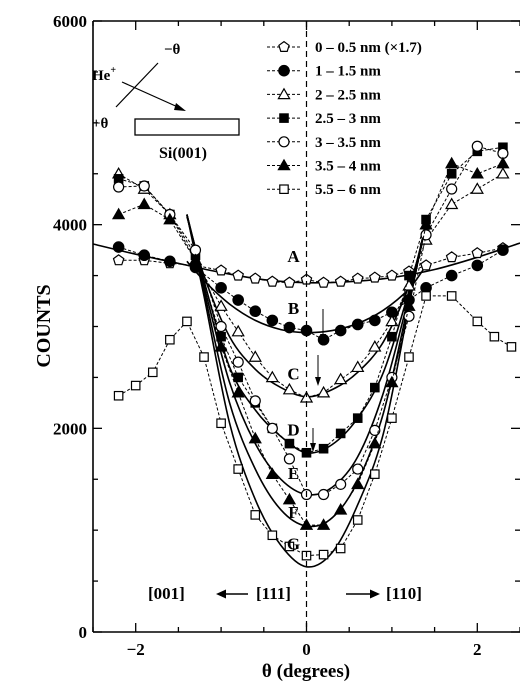  What do you see at coordinates (273, 593) in the screenshot?
I see `direction-111: [111]` at bounding box center [273, 593].